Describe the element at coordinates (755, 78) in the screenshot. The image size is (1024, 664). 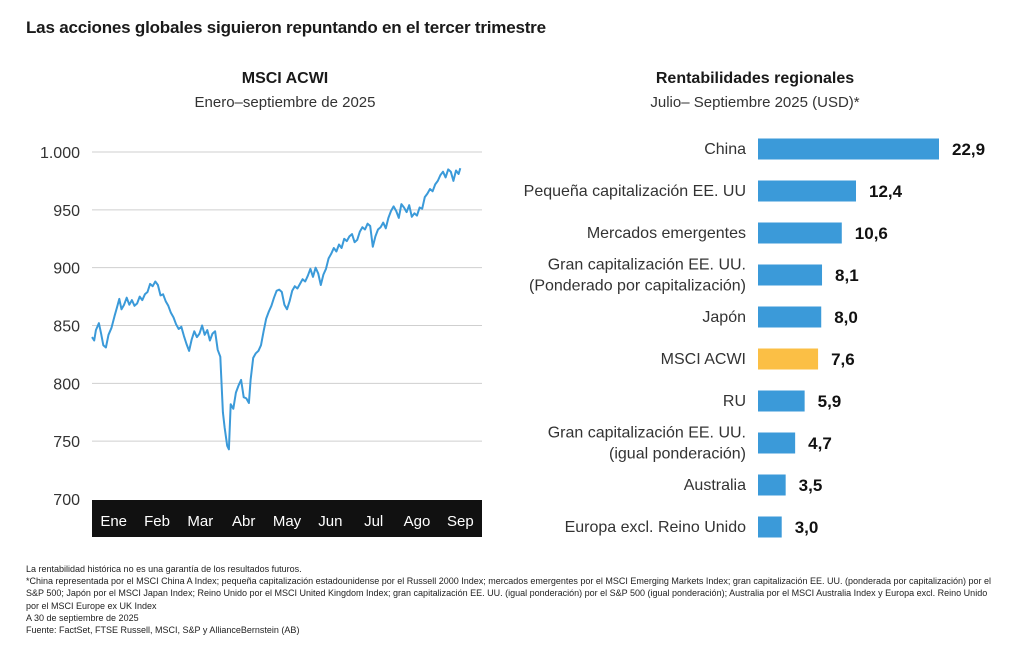
I see `bar-chart-title: Rentabilidades regionales` at that location.